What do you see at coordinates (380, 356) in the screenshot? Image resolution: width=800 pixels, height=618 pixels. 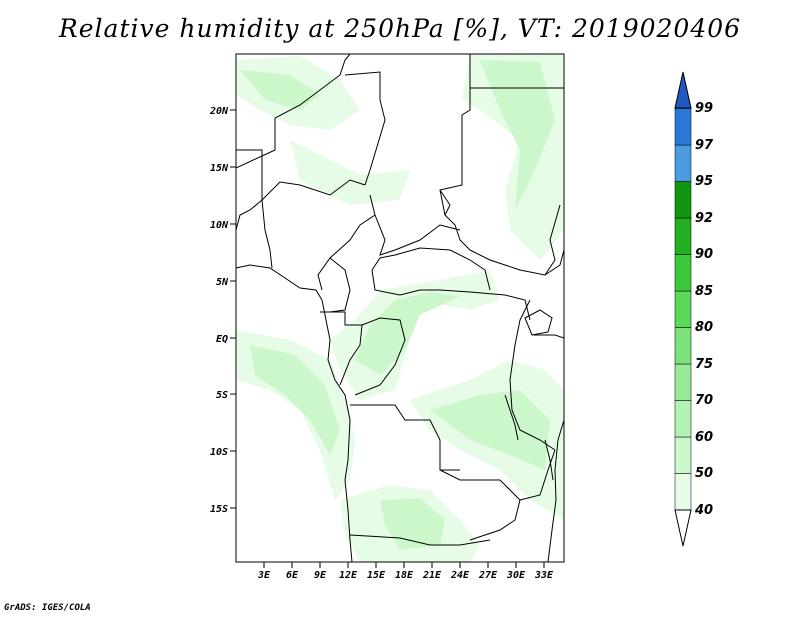 I see `border-congo-river` at bounding box center [380, 356].